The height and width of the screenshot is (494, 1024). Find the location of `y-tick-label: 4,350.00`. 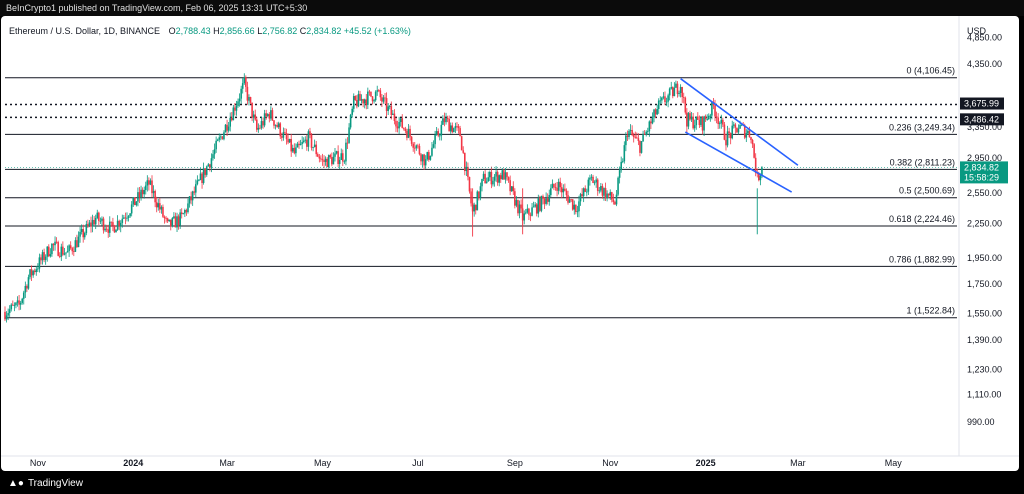

y-tick-label: 4,350.00 is located at coordinates (984, 64).